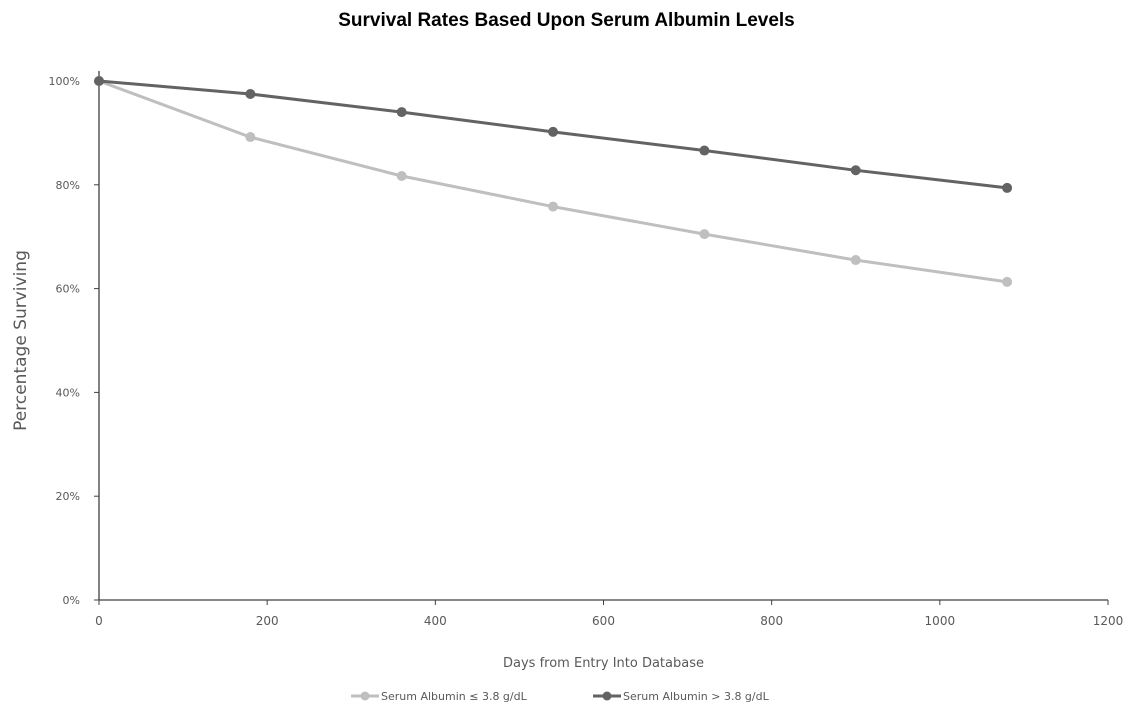  What do you see at coordinates (64, 81) in the screenshot?
I see `y-tick-label: 100%` at bounding box center [64, 81].